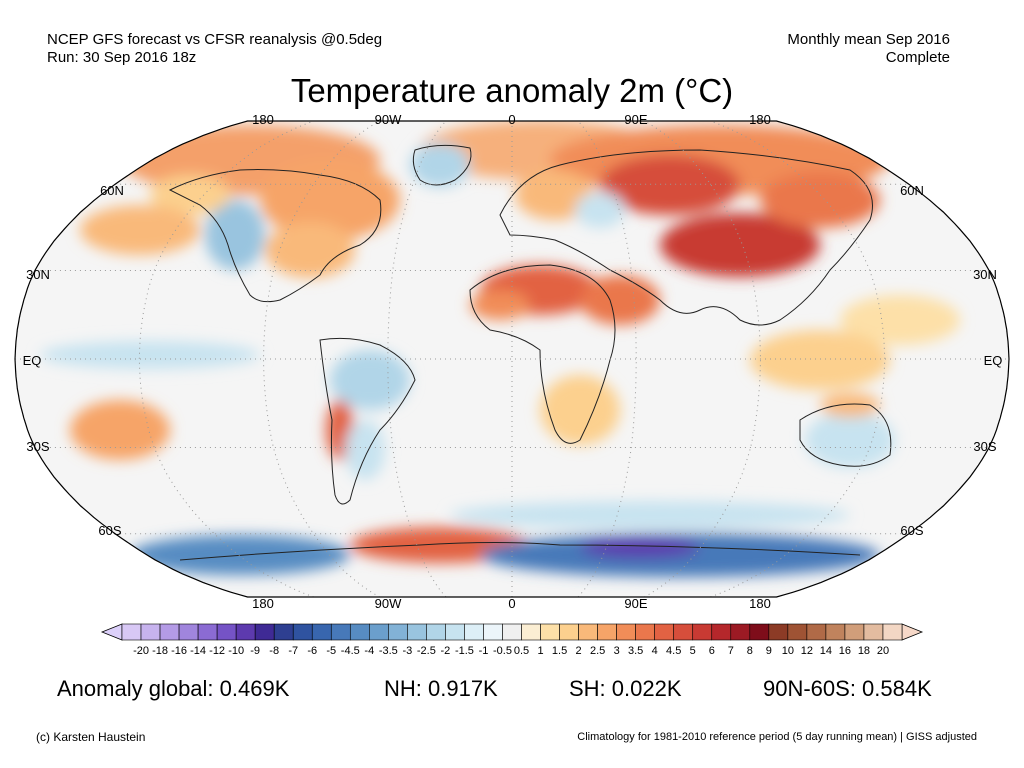 Image resolution: width=1024 pixels, height=768 pixels. What do you see at coordinates (111, 632) in the screenshot?
I see `colorbar-under-arrow` at bounding box center [111, 632].